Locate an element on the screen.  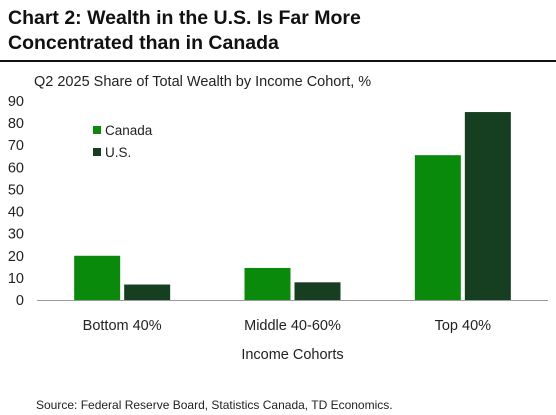
legend-label: Canada is located at coordinates (129, 130).